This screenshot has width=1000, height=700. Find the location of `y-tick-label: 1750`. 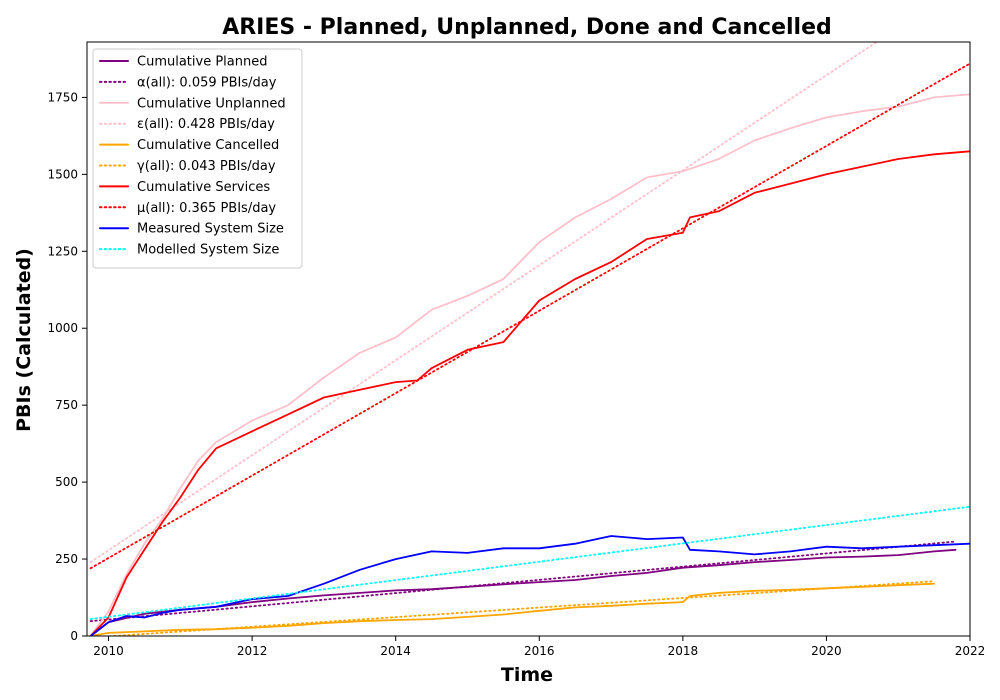

y-tick-label: 1750 is located at coordinates (62, 97).